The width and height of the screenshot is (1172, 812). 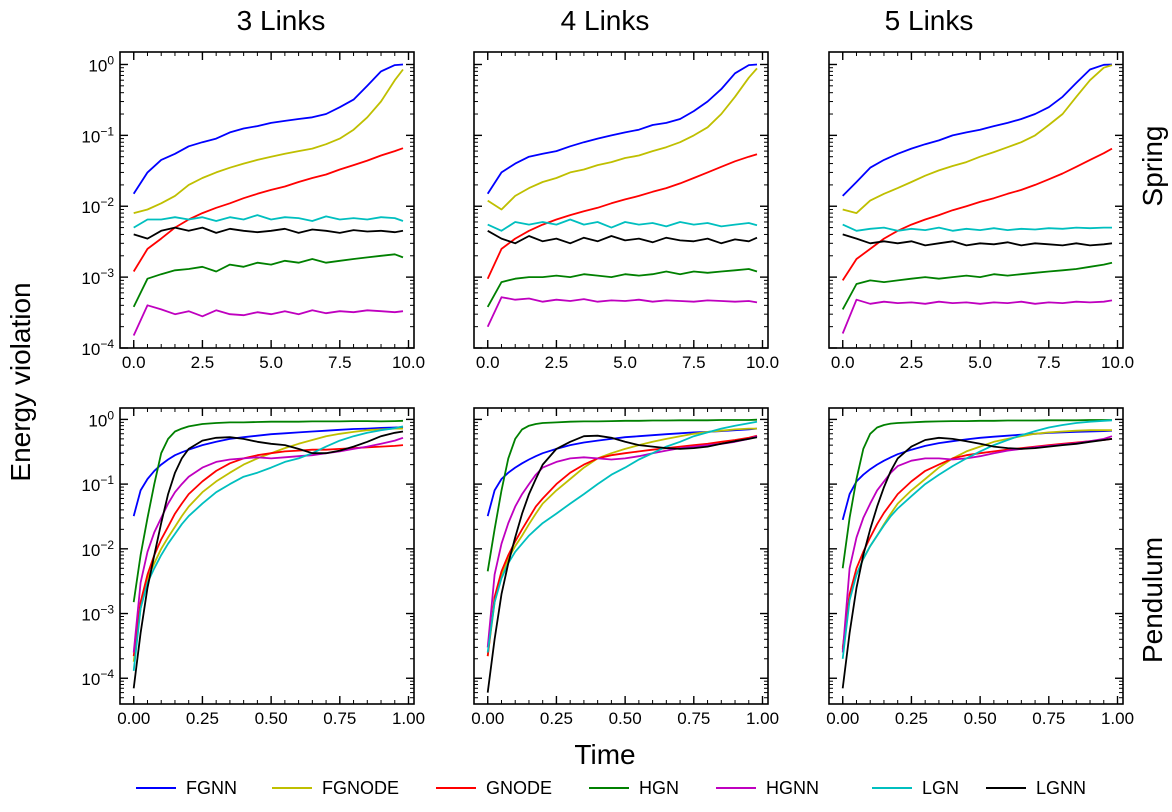 I want to click on column-title-3-links: 3 Links, so click(x=281, y=20).